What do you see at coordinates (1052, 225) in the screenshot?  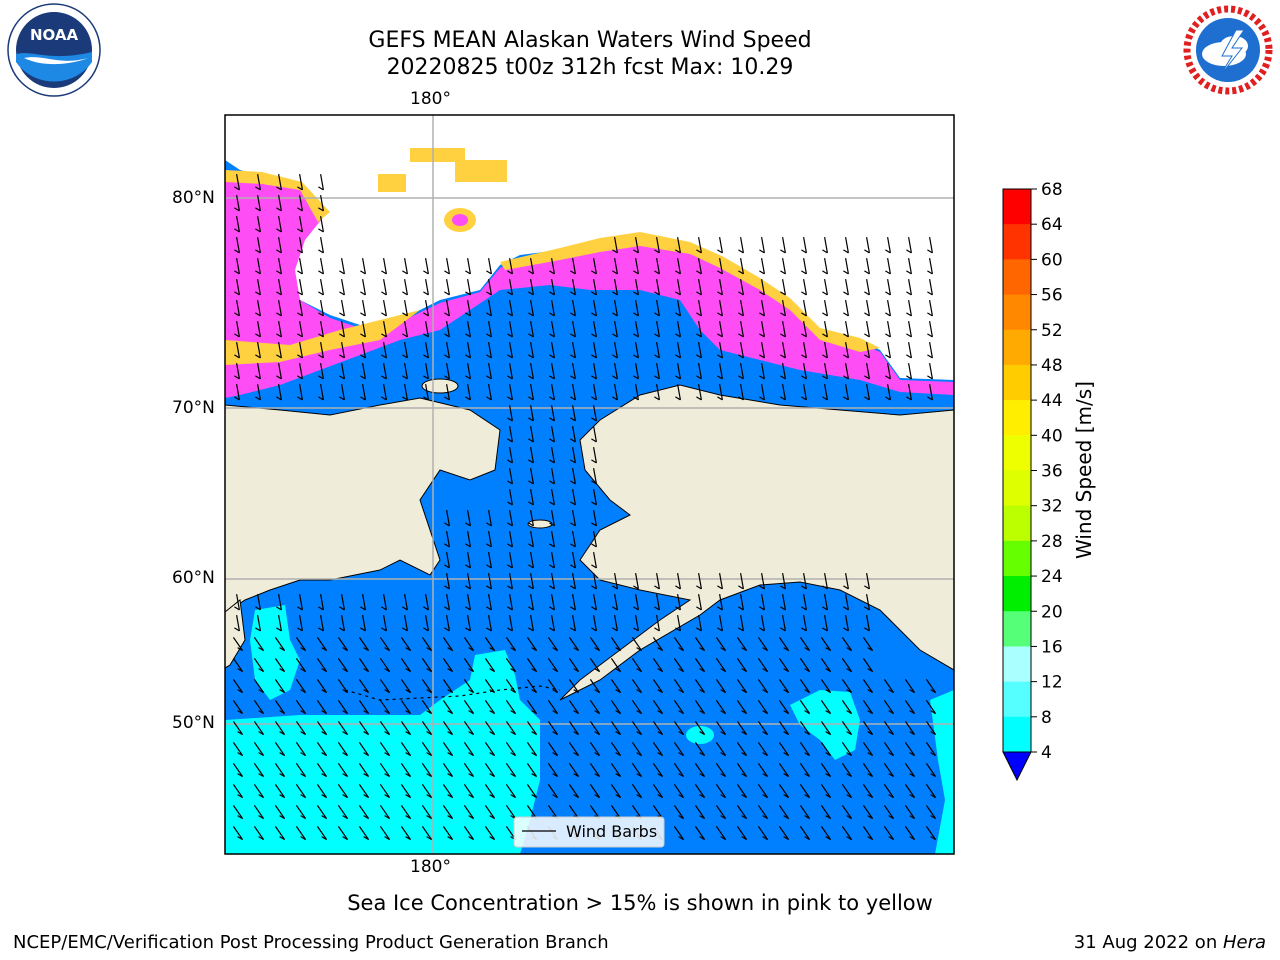 I see `colorbar-tick-label: 64` at bounding box center [1052, 225].